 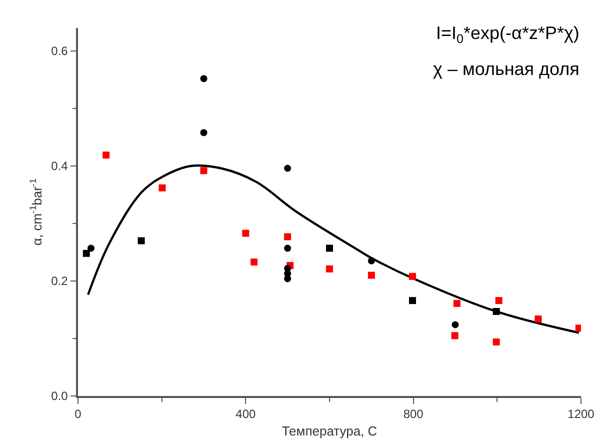 I want to click on y-tick-label: 0.0, so click(x=59, y=396).